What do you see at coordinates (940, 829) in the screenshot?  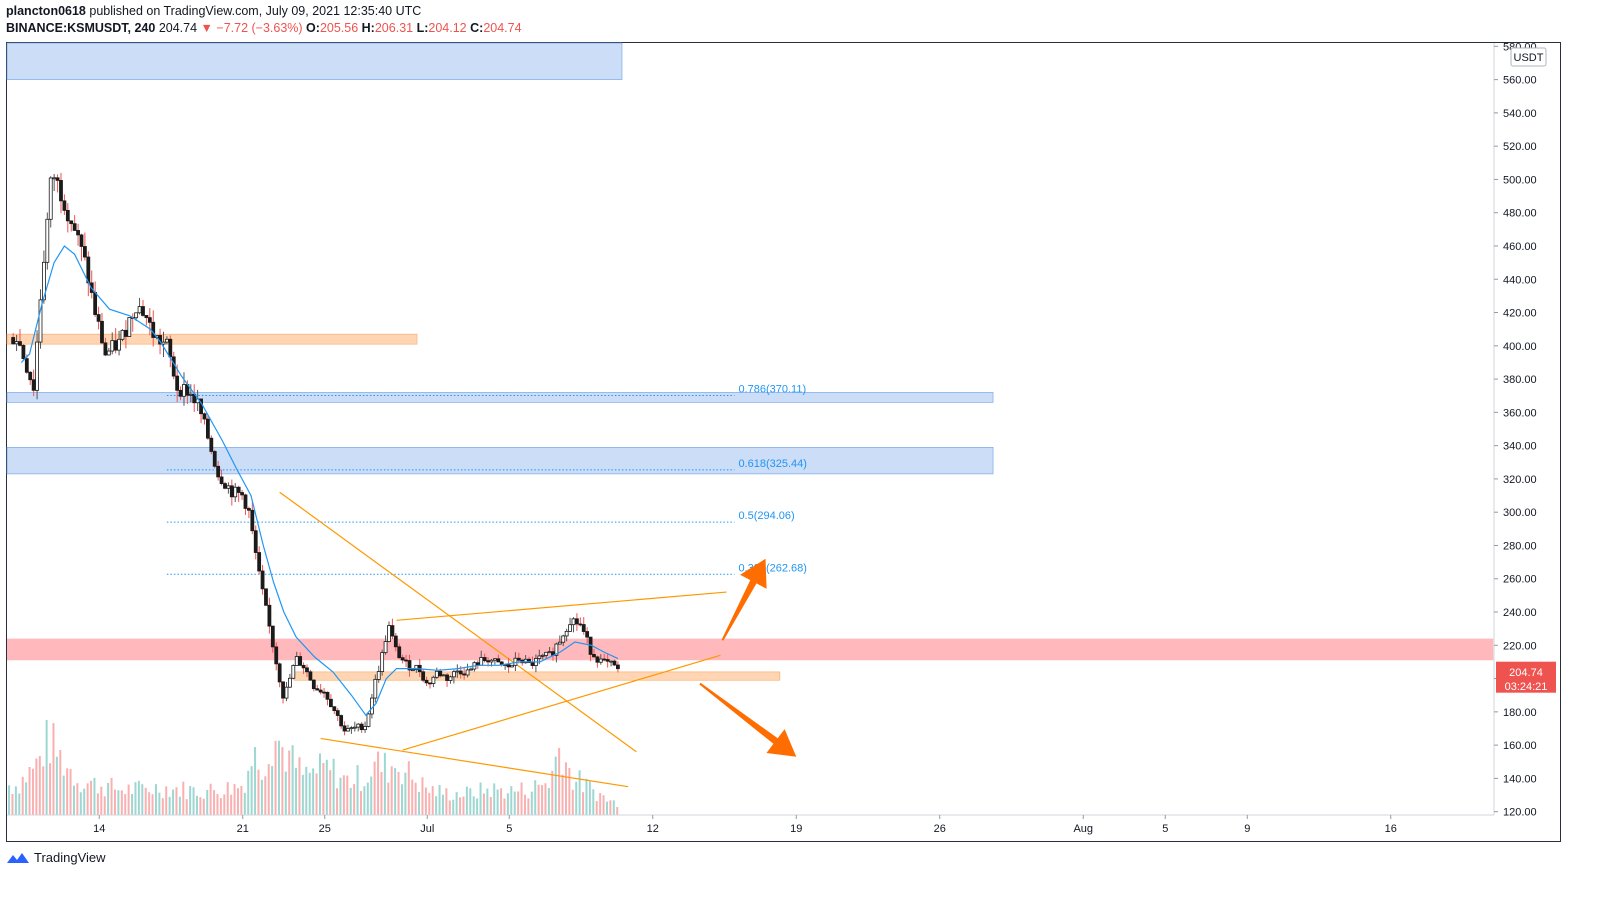 I see `x-tick-label: 26` at bounding box center [940, 829].